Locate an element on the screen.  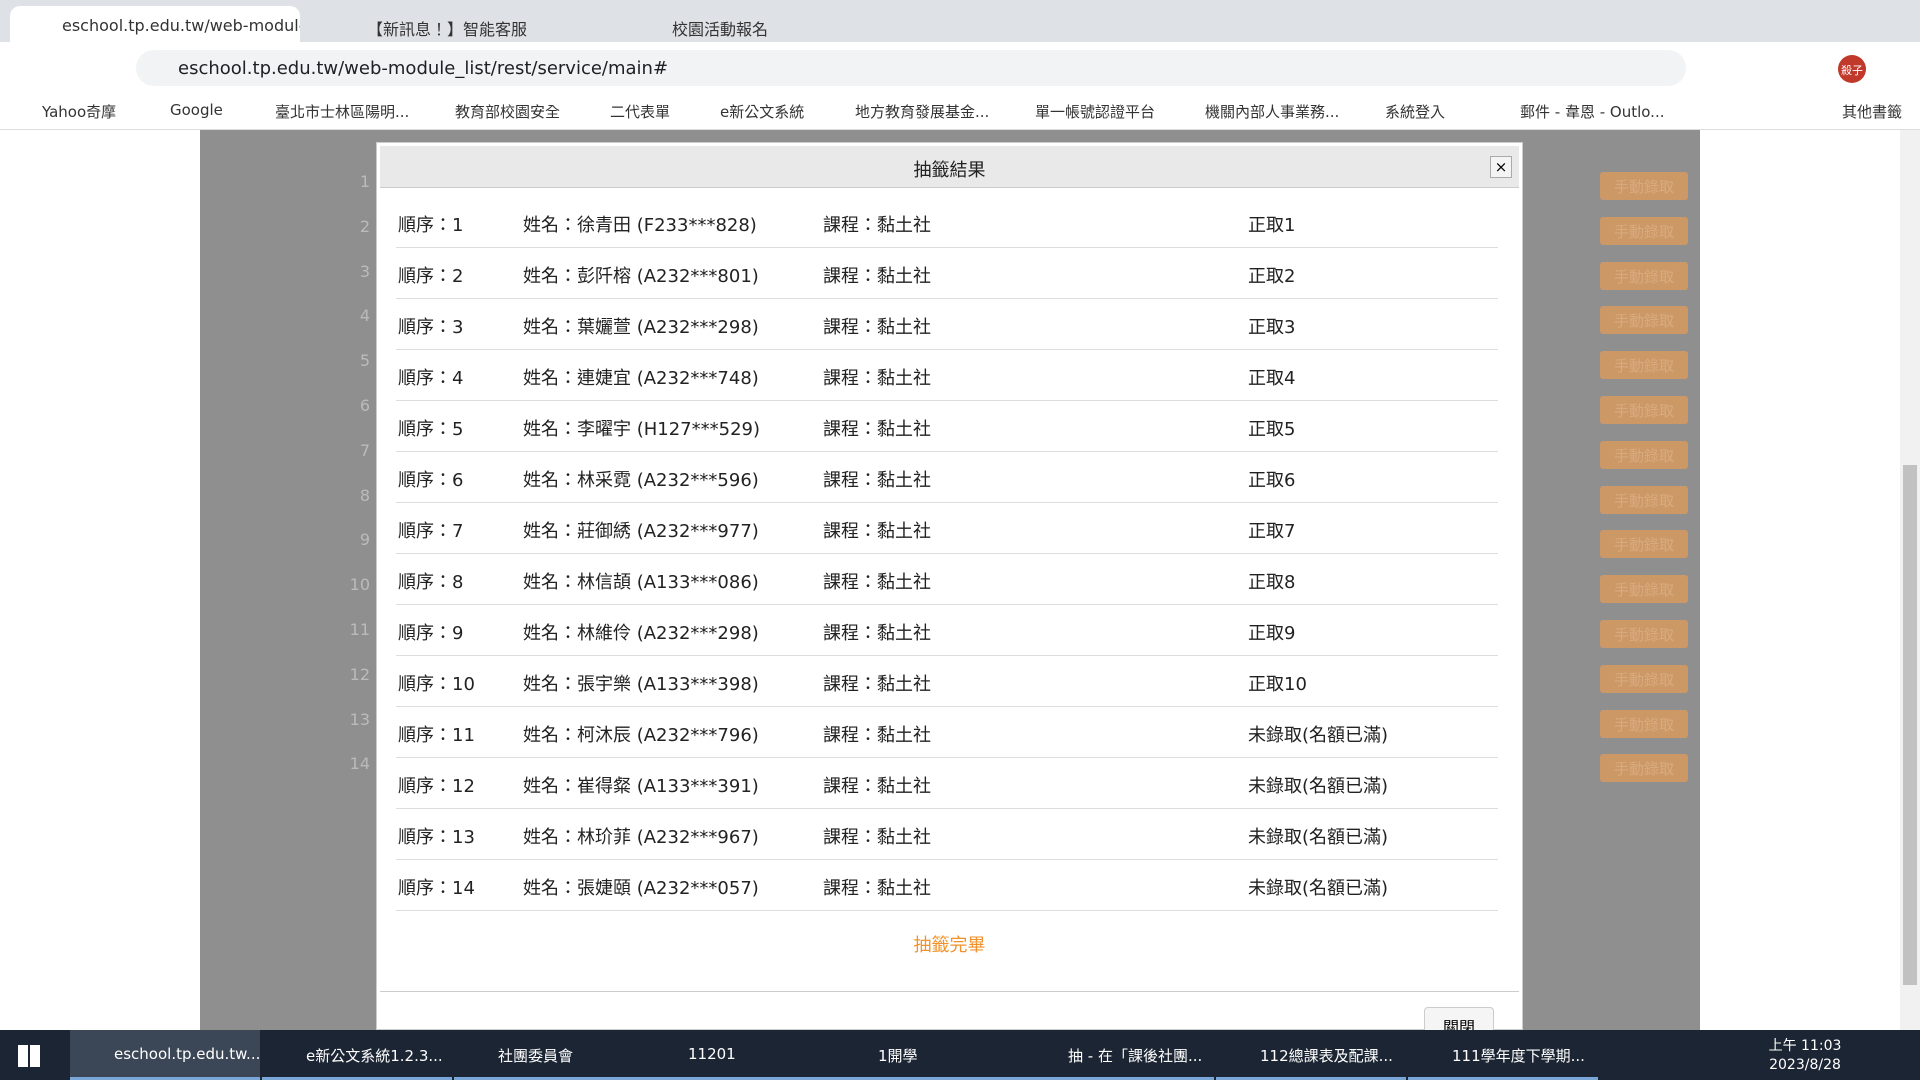
tab: 【新訊息！】智能客服 is located at coordinates (447, 29).